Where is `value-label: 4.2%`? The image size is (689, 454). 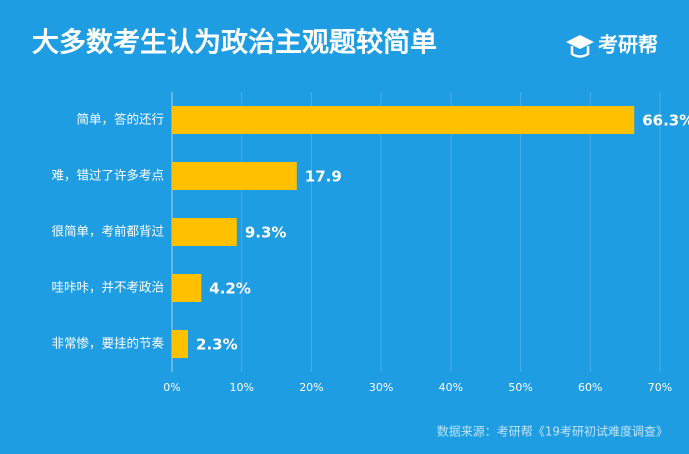 value-label: 4.2% is located at coordinates (230, 289).